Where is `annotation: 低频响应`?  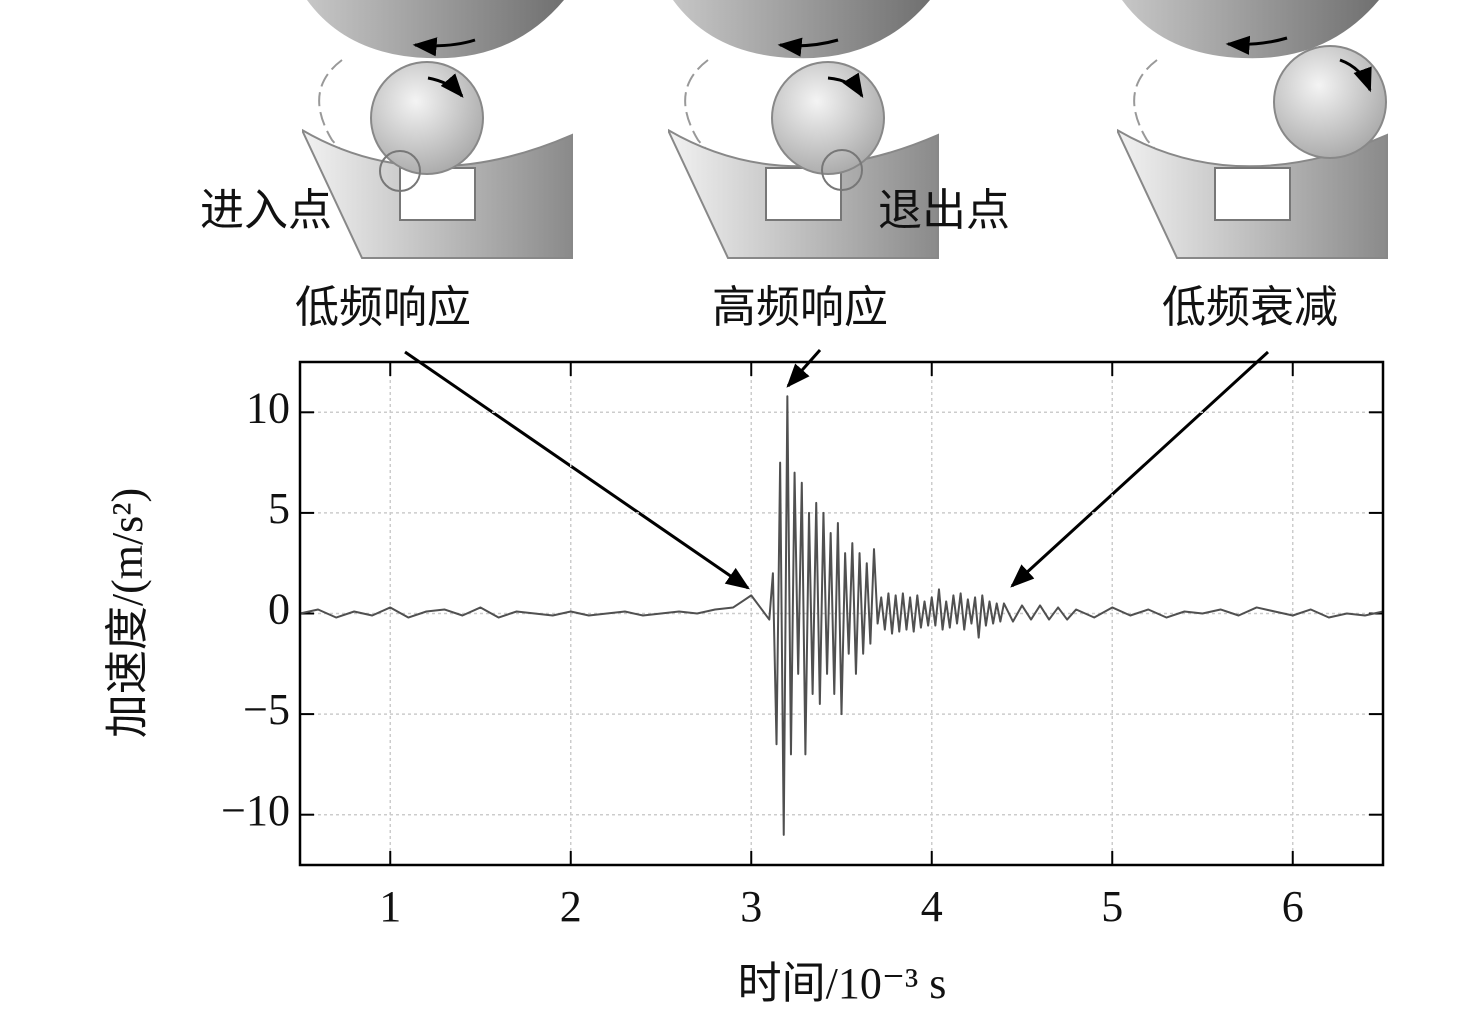 annotation: 低频响应 is located at coordinates (383, 307).